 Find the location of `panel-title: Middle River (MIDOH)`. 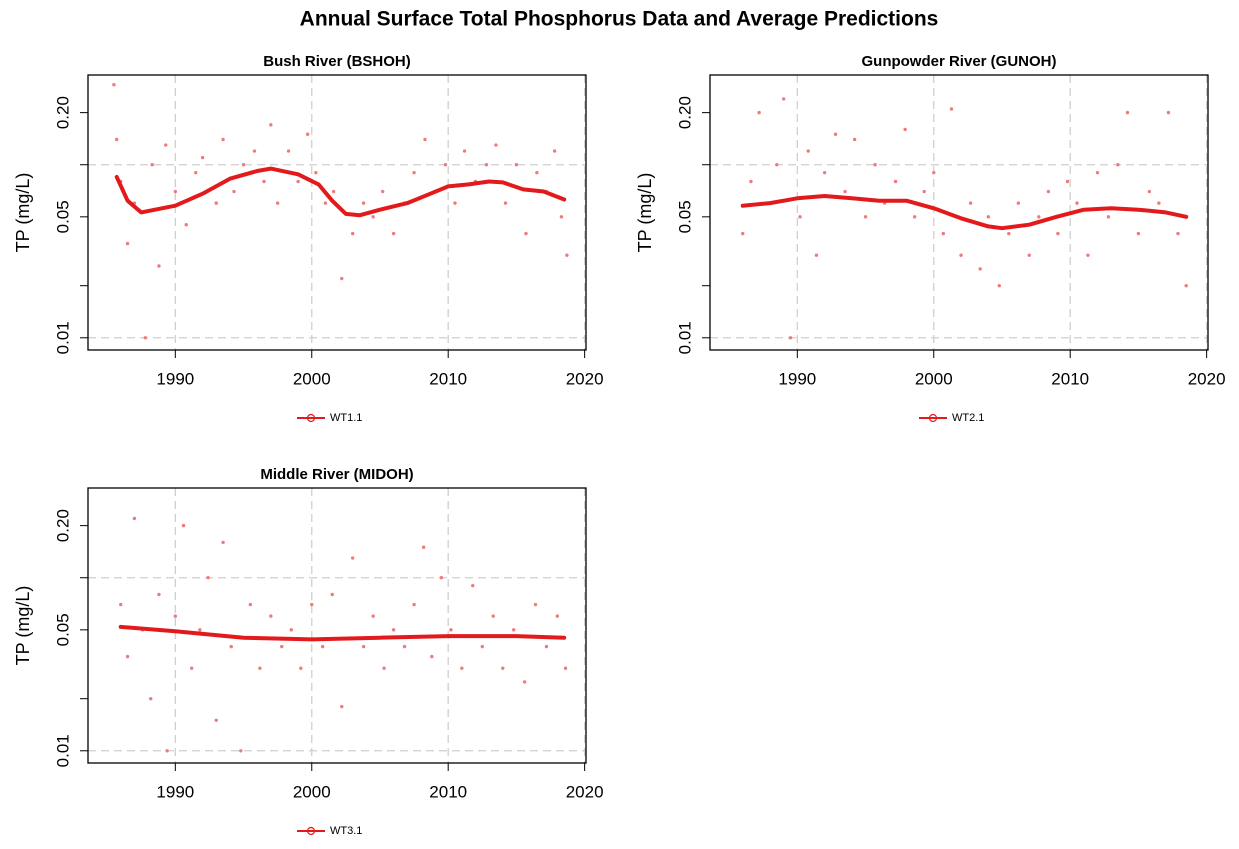

panel-title: Middle River (MIDOH) is located at coordinates (336, 474).